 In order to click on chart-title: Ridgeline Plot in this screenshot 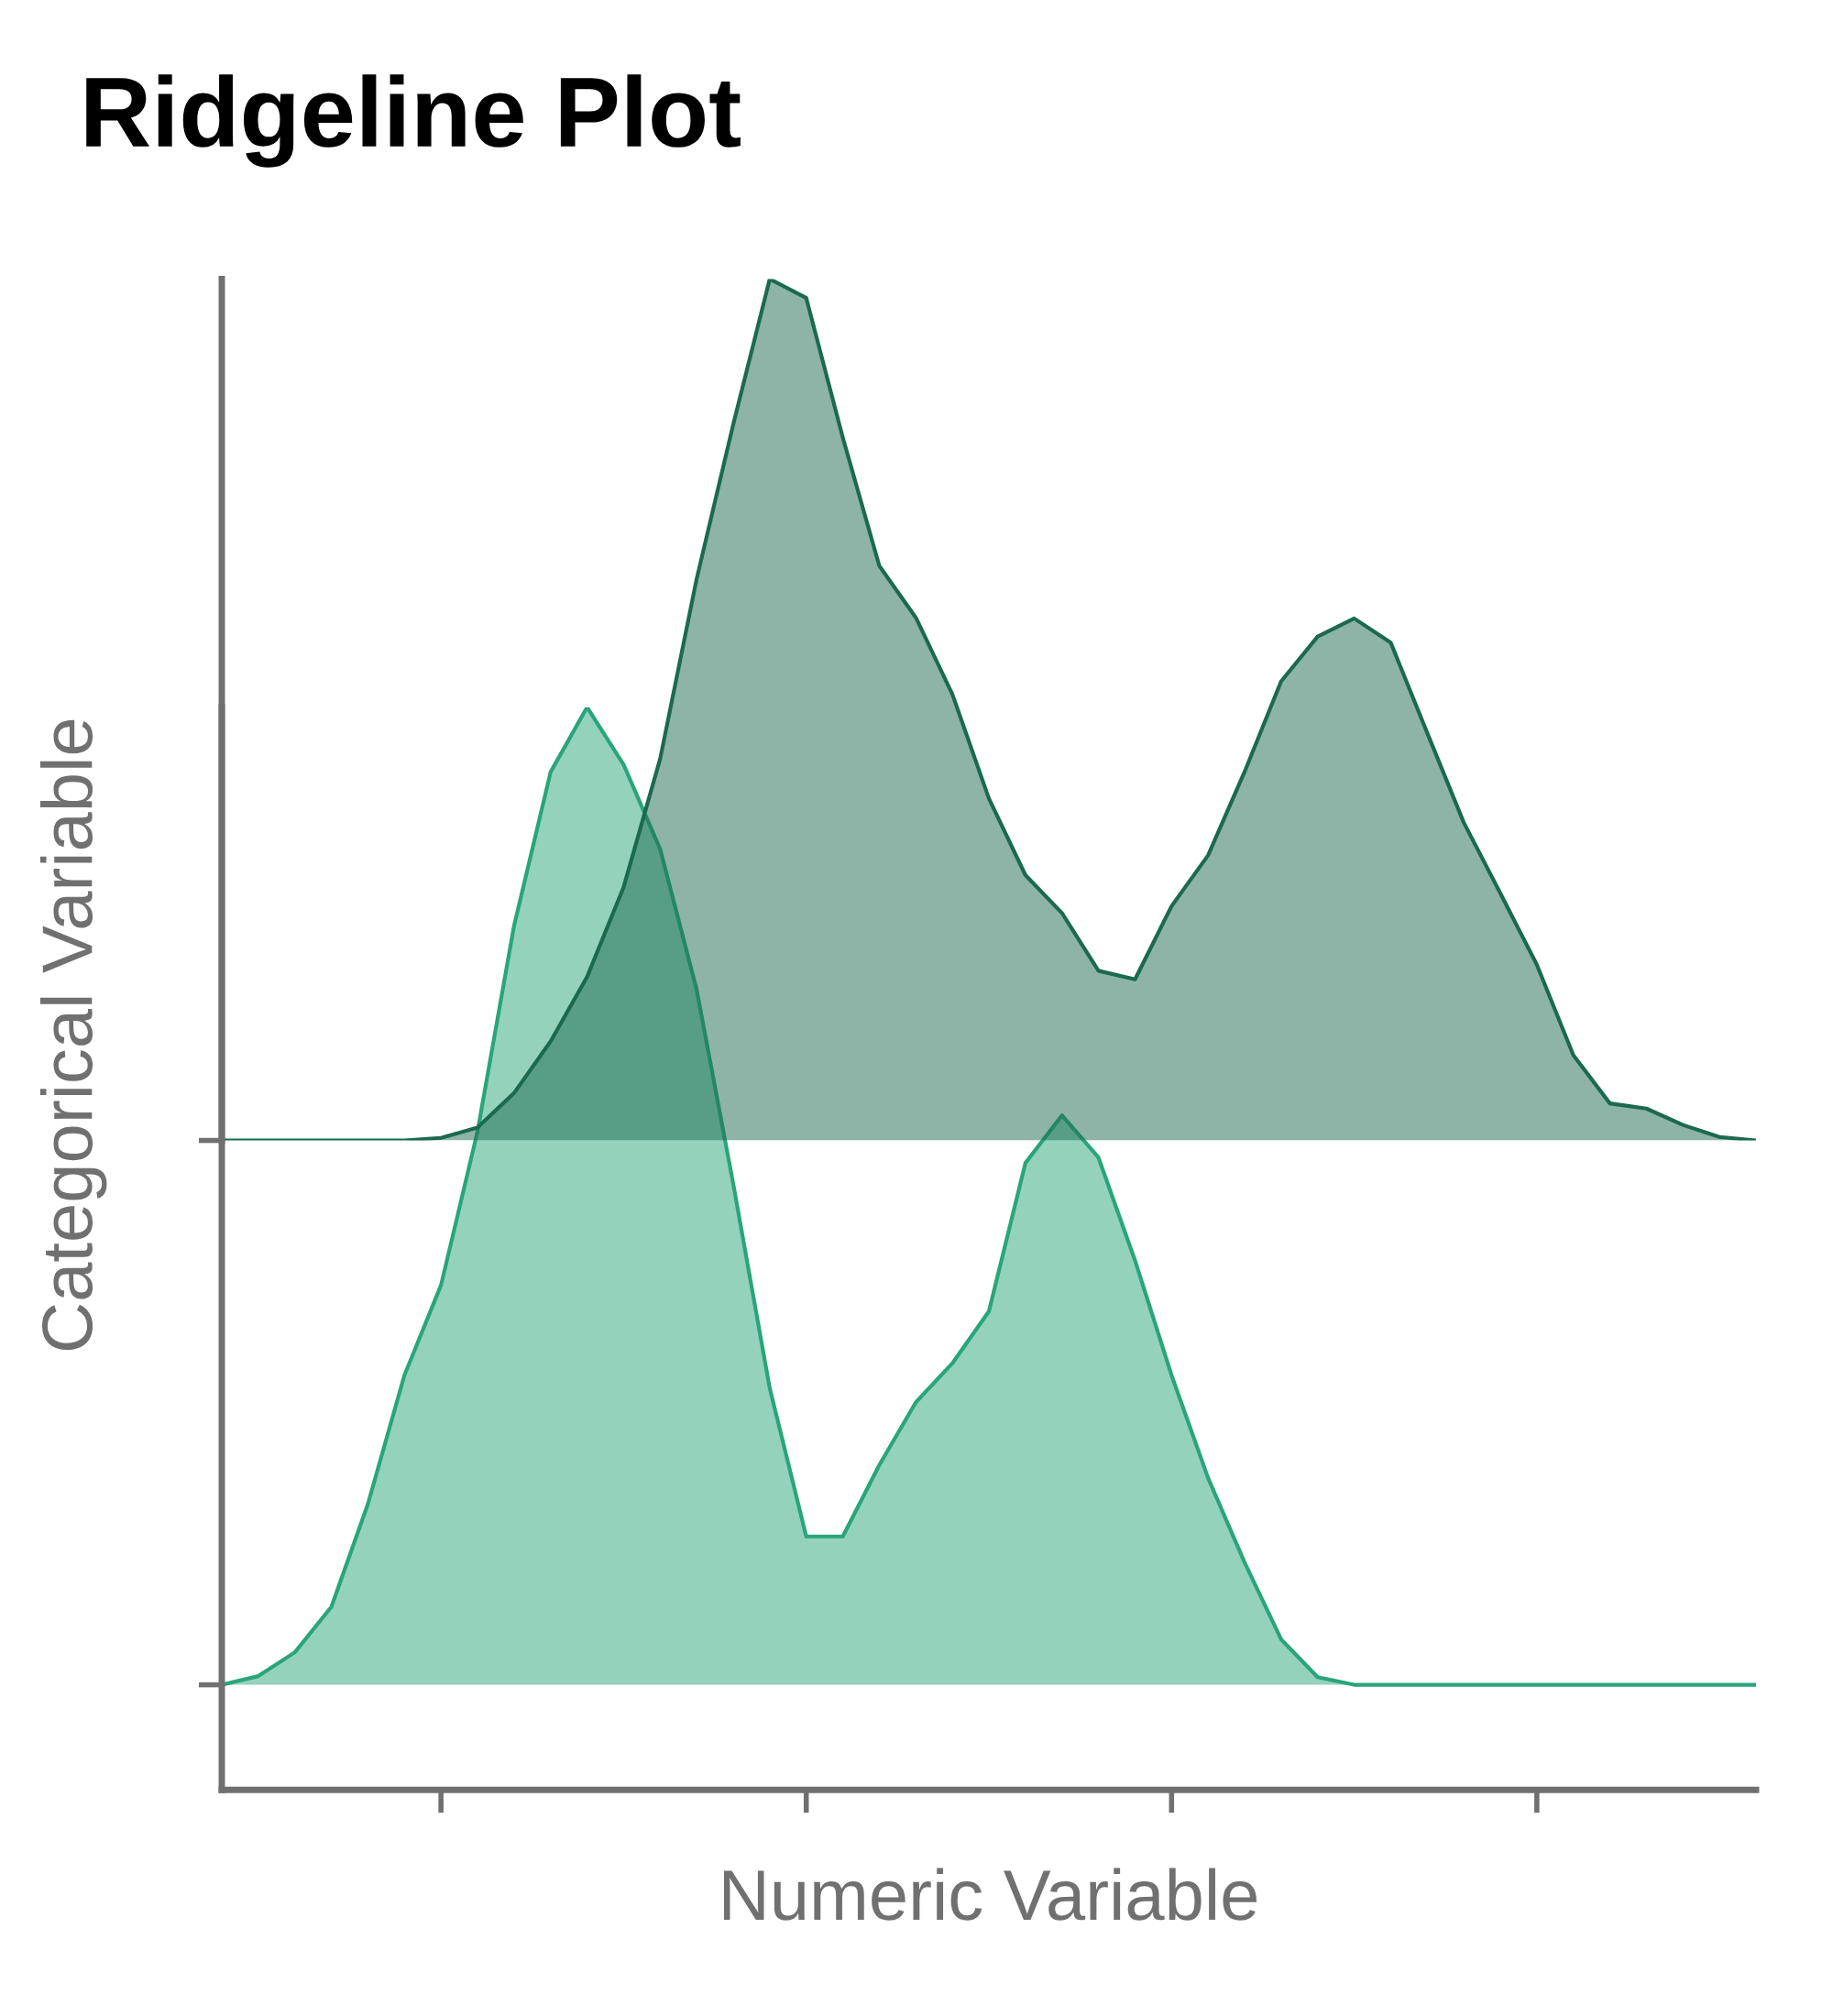, I will do `click(413, 121)`.